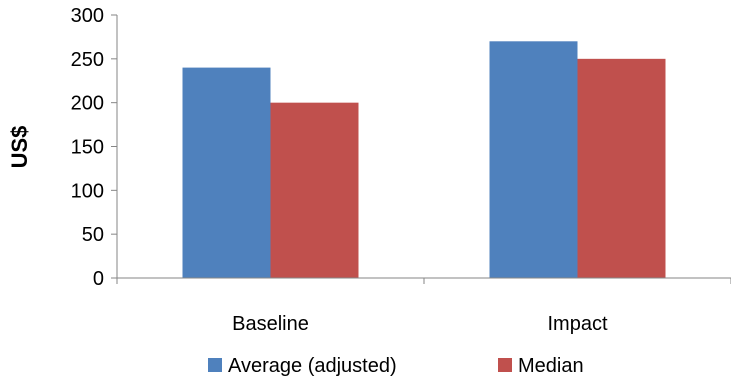 This screenshot has height=381, width=731. What do you see at coordinates (98, 279) in the screenshot?
I see `y-tick-label: 0` at bounding box center [98, 279].